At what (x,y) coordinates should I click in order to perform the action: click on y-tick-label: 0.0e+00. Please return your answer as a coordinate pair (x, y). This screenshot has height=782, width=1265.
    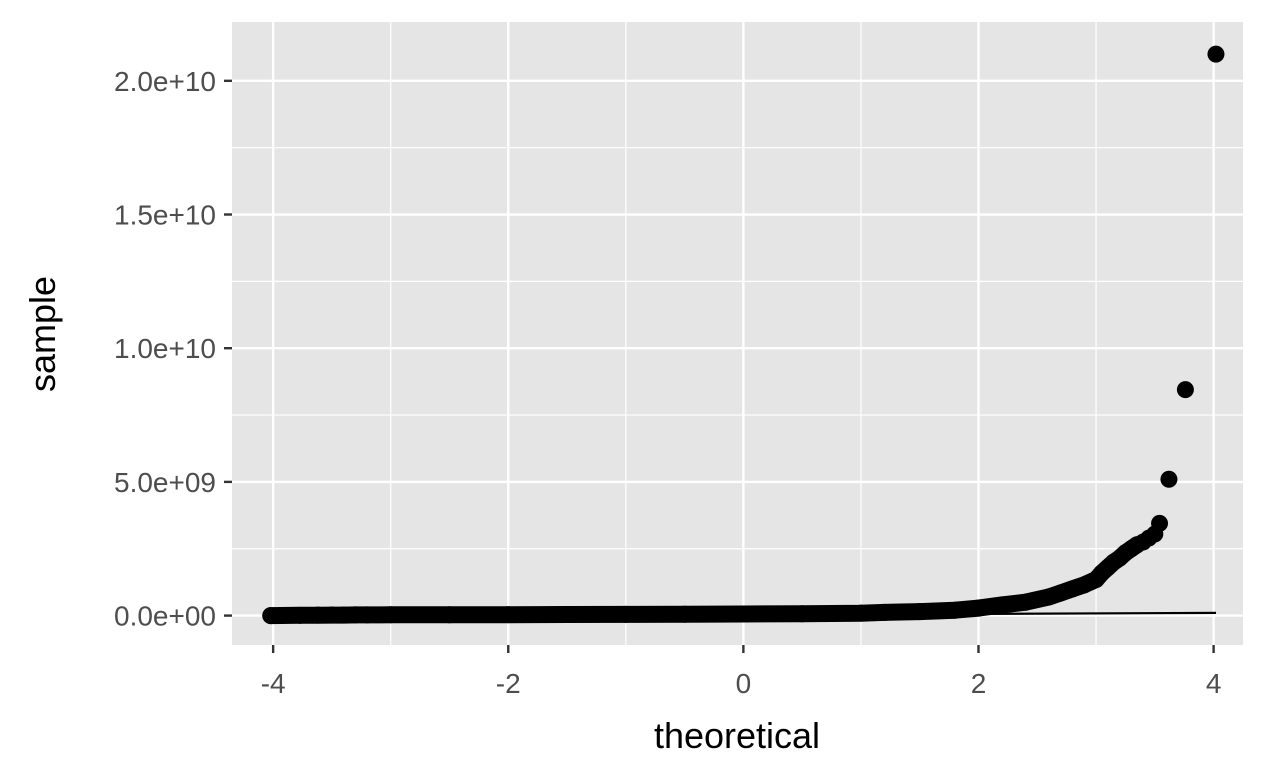
    Looking at the image, I should click on (165, 616).